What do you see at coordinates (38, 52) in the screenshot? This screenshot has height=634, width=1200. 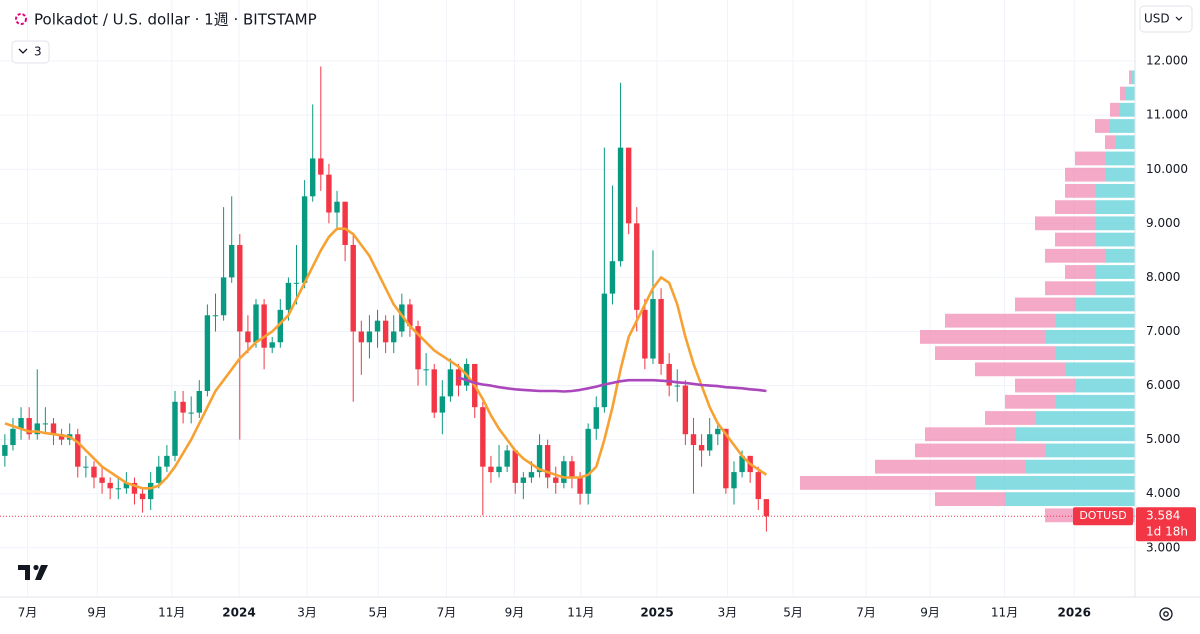 I see `indicator-count: 3` at bounding box center [38, 52].